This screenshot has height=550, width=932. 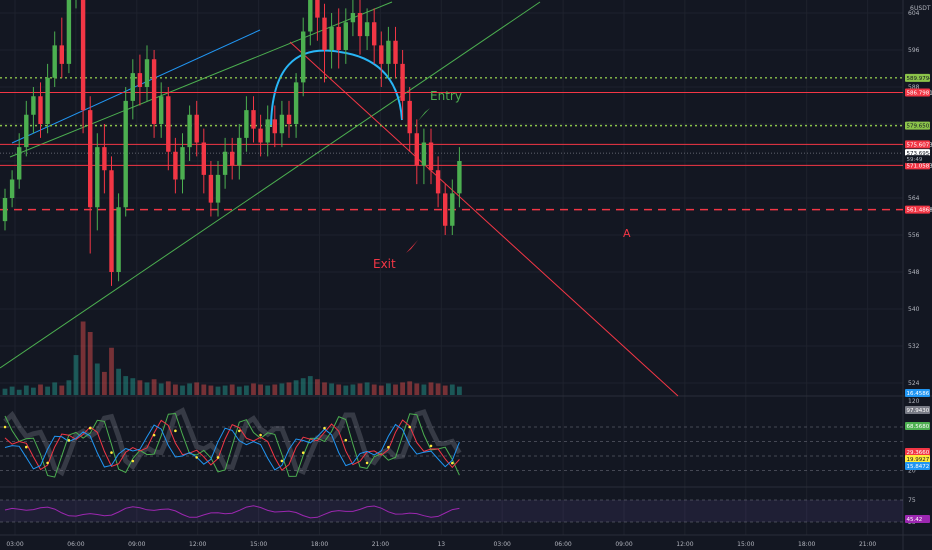 What do you see at coordinates (919, 79) in the screenshot?
I see `price-tag-text: 589.9794` at bounding box center [919, 79].